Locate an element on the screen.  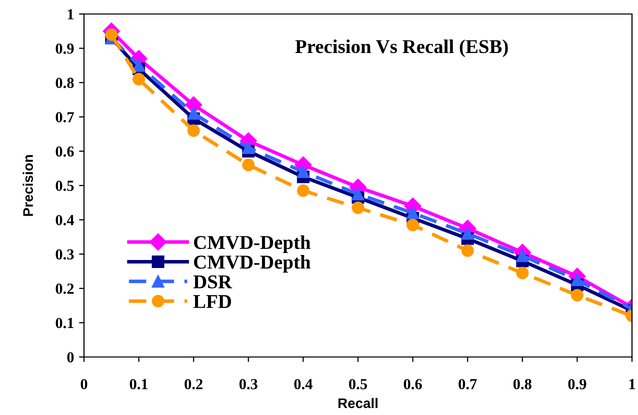
x-tick-label: 1 is located at coordinates (632, 384).